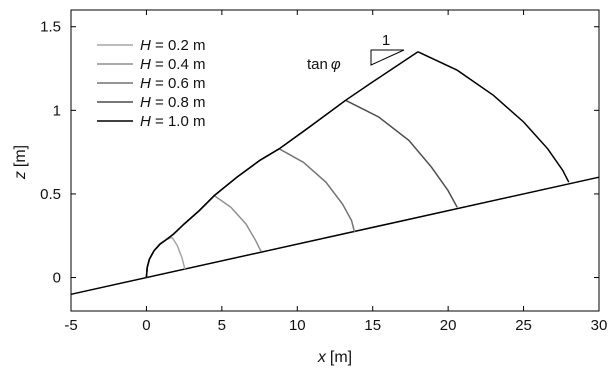 The image size is (612, 373). What do you see at coordinates (178, 83) in the screenshot?
I see `legend-value: = 0.6 m` at bounding box center [178, 83].